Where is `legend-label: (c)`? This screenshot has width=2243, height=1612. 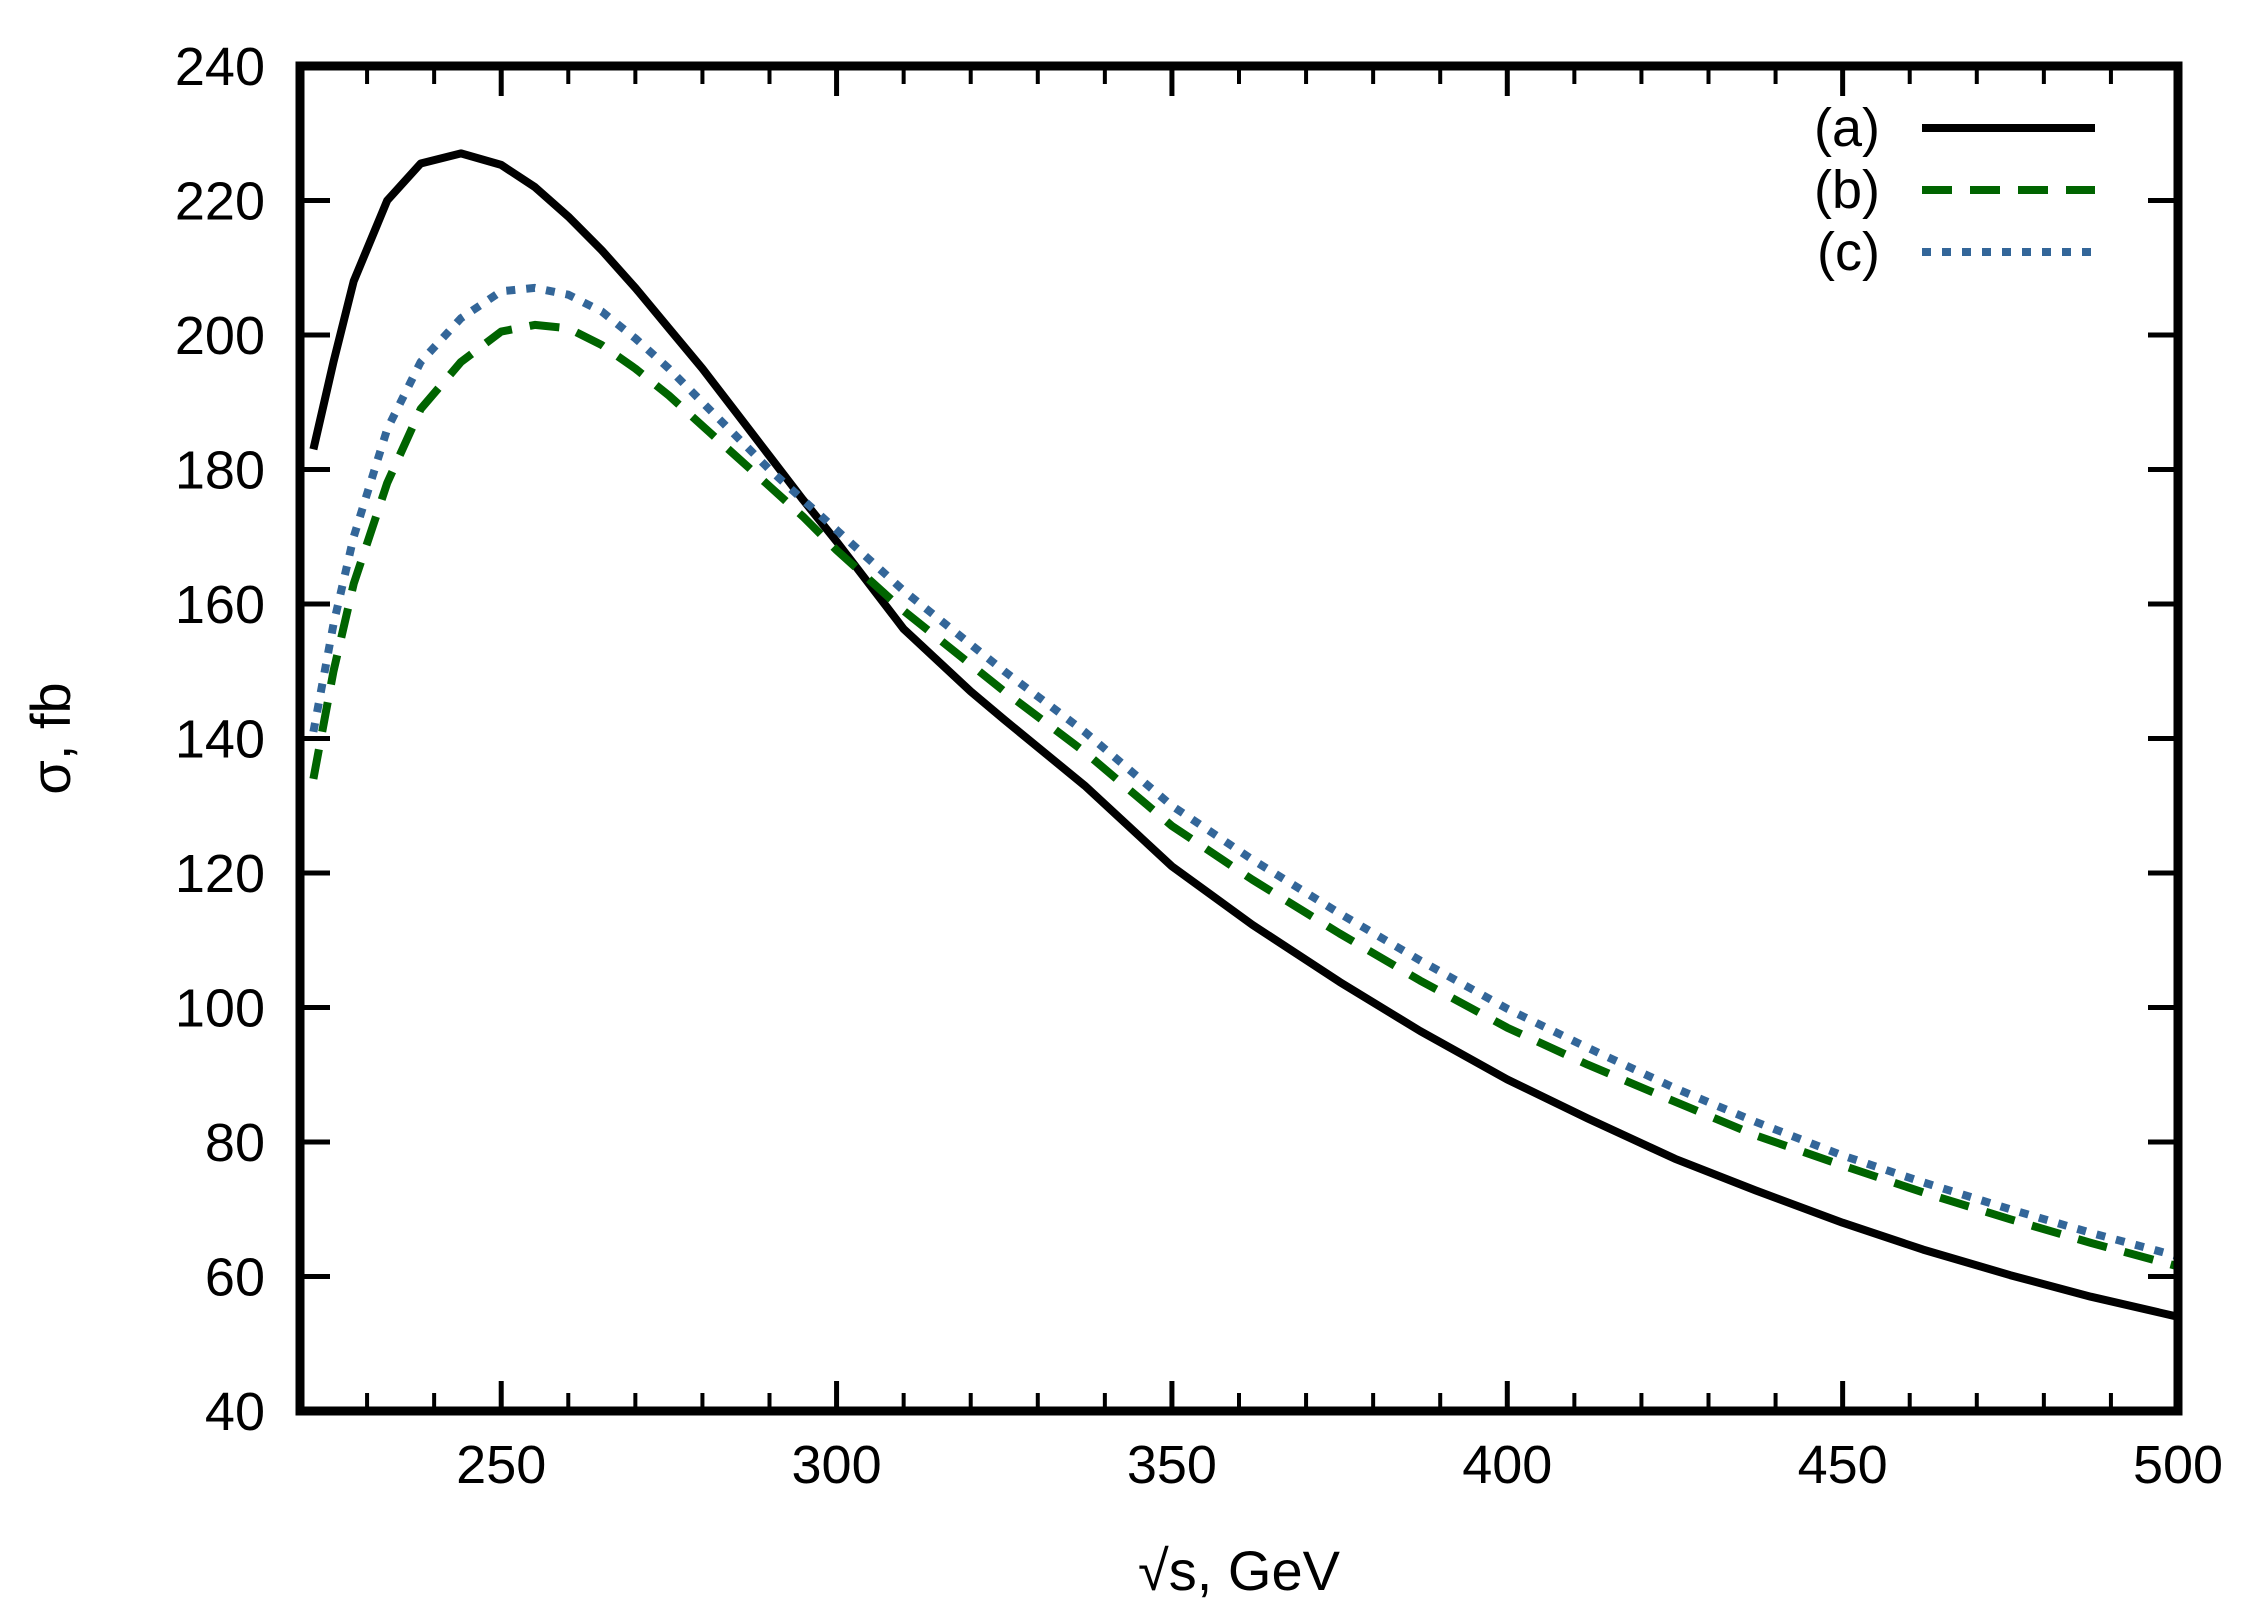 legend-label: (c) is located at coordinates (1848, 252).